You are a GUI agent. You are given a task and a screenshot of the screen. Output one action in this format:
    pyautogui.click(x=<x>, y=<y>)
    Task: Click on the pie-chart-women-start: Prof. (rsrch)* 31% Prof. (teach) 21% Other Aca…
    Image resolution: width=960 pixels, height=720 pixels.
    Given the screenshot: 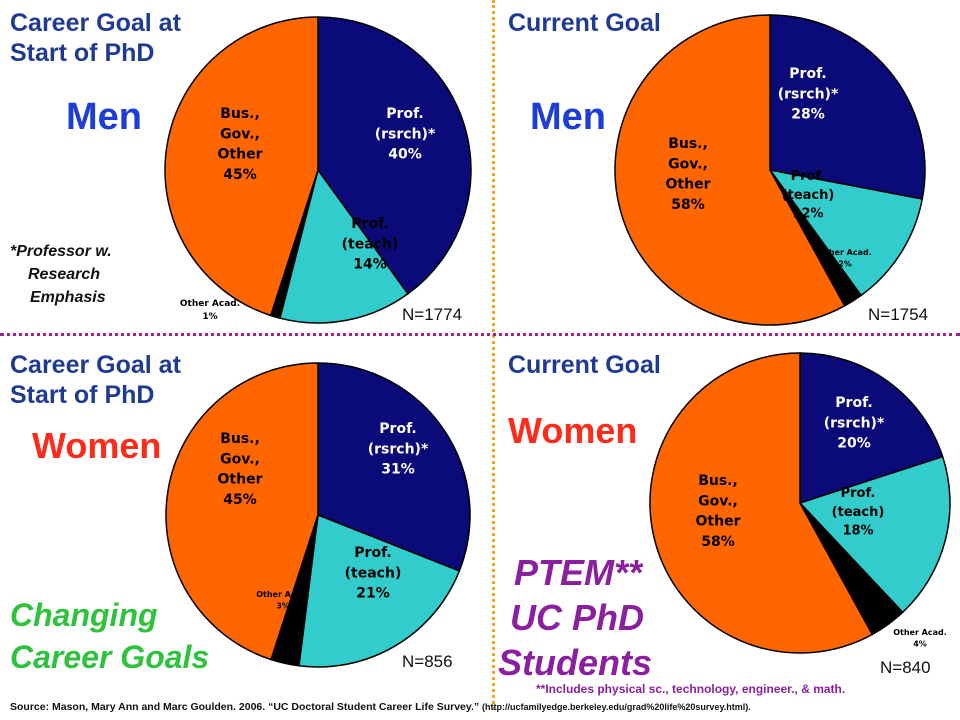 What is the action you would take?
    pyautogui.click(x=318, y=515)
    